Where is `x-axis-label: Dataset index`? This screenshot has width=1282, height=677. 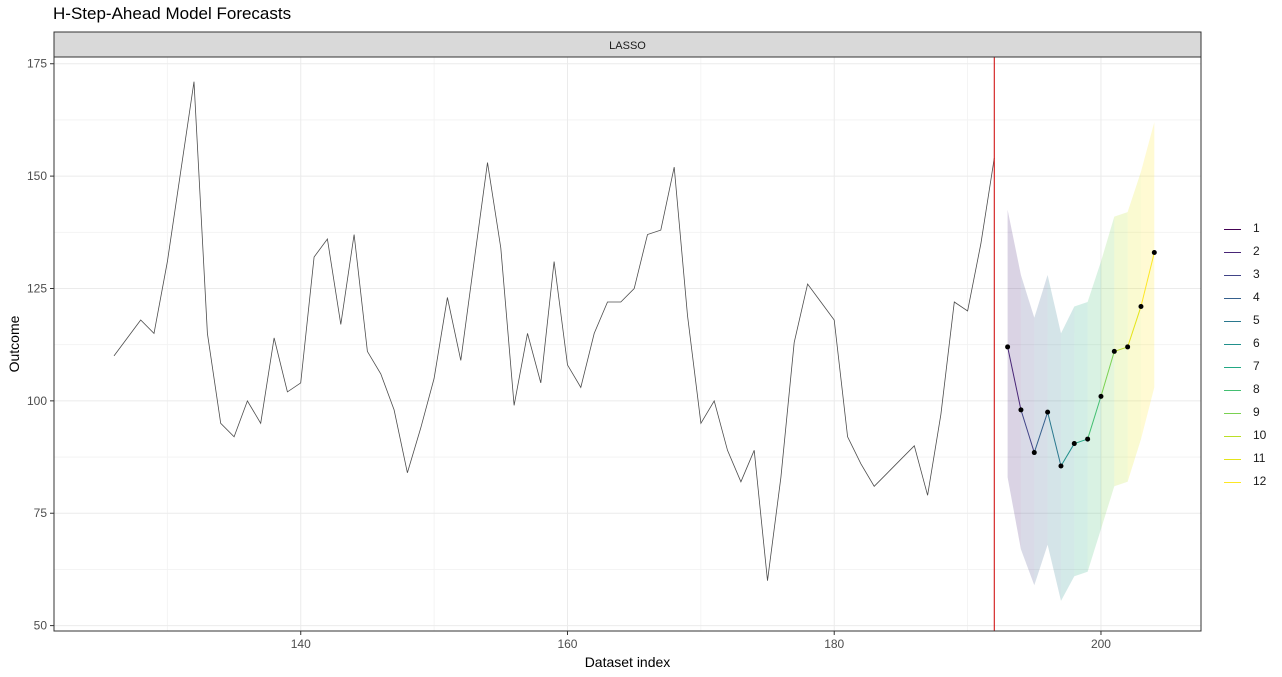 x-axis-label: Dataset index is located at coordinates (628, 662).